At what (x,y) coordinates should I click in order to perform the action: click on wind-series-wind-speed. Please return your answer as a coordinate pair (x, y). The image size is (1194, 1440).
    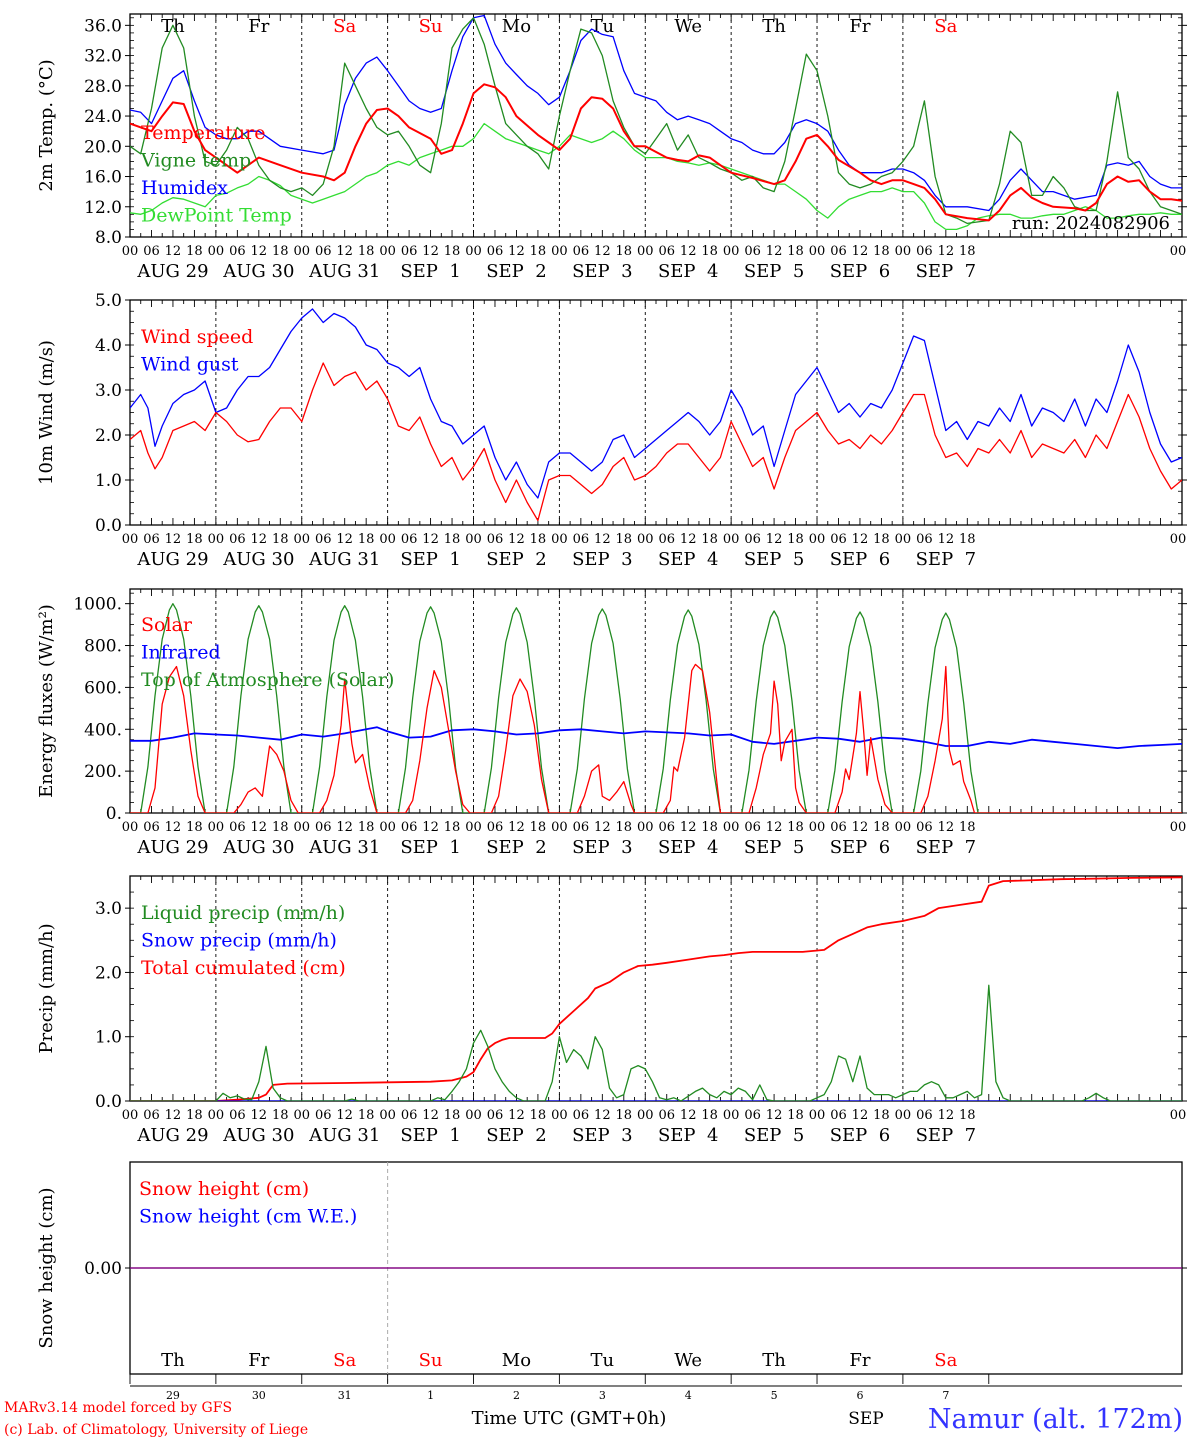
    Looking at the image, I should click on (656, 442).